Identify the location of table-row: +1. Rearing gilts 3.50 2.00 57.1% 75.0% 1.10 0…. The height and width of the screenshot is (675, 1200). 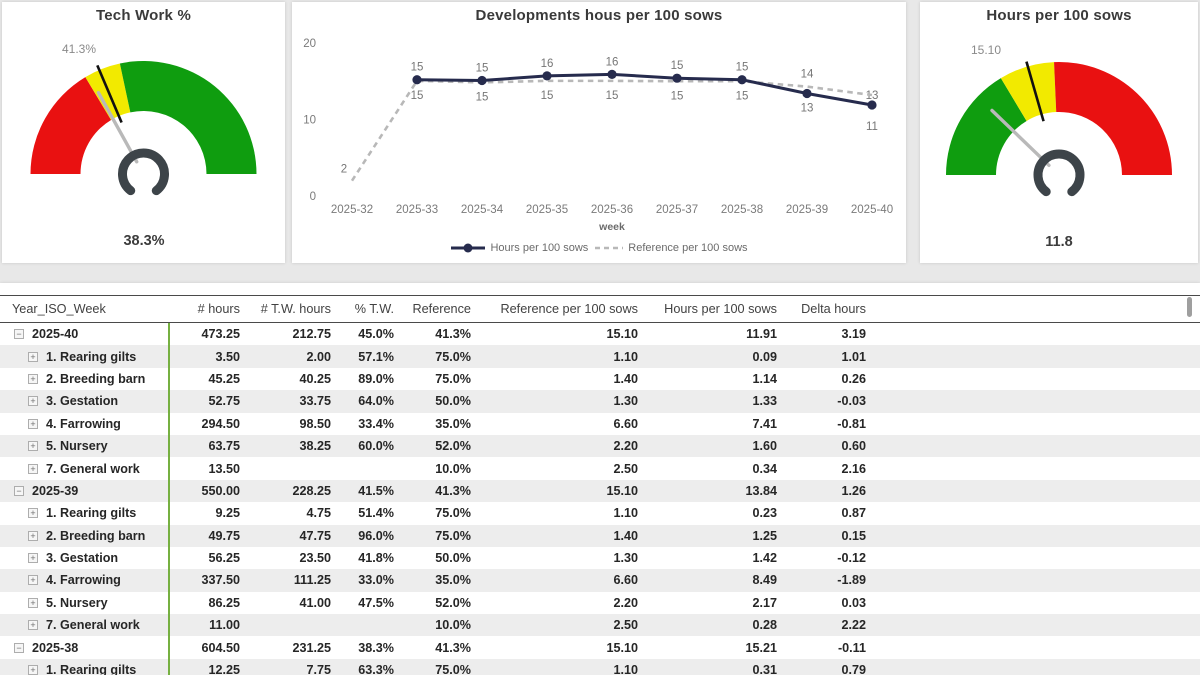
(600, 356).